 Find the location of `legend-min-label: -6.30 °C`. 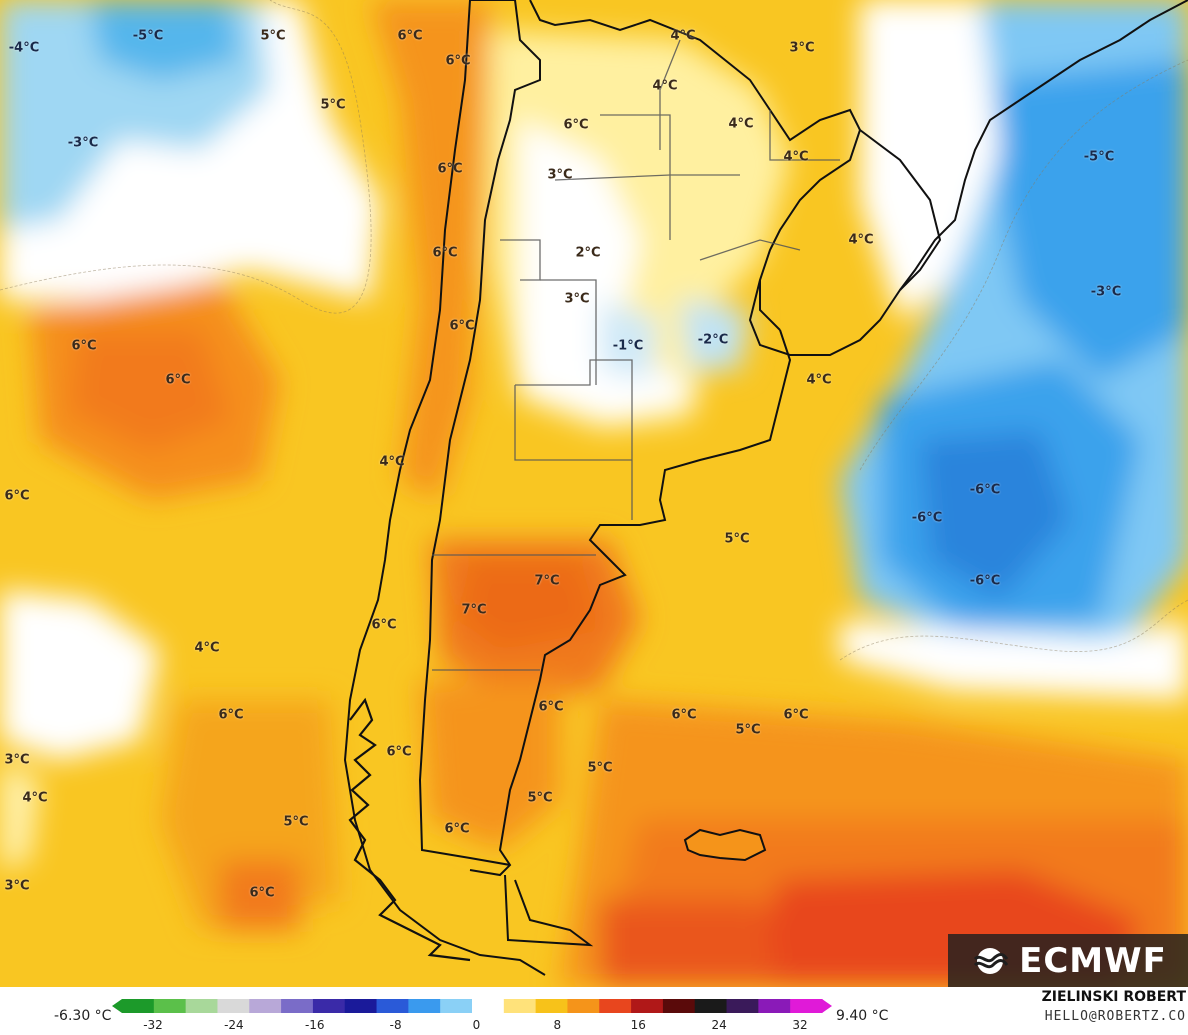

legend-min-label: -6.30 °C is located at coordinates (83, 1016).